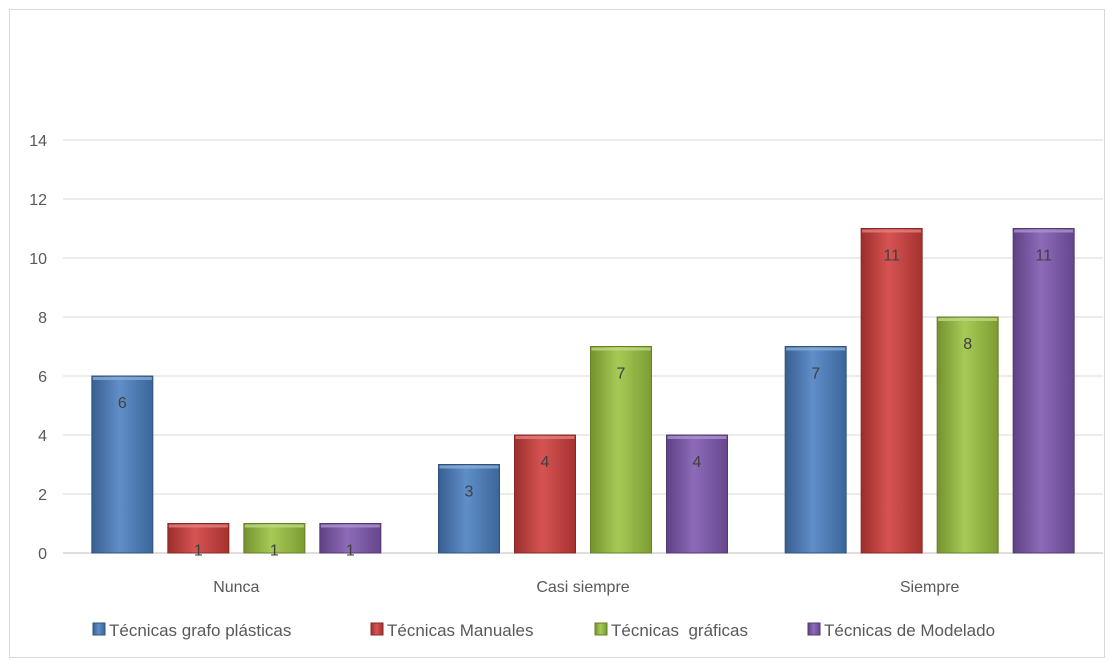  What do you see at coordinates (38, 348) in the screenshot?
I see `y-axis-ticks: 0 2 4 6 8 10 12 14` at bounding box center [38, 348].